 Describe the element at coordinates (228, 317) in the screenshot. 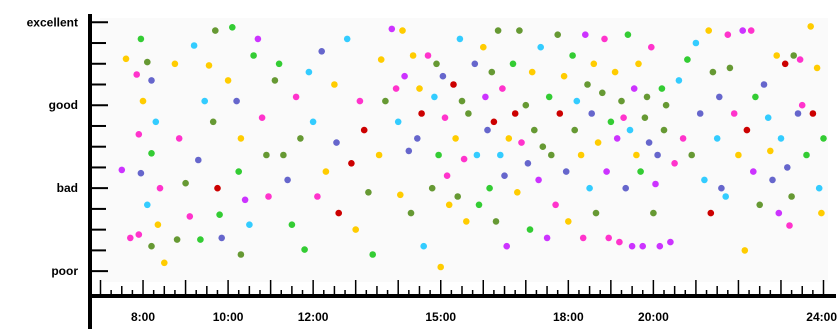

I see `x-tick-label: 10:00` at that location.